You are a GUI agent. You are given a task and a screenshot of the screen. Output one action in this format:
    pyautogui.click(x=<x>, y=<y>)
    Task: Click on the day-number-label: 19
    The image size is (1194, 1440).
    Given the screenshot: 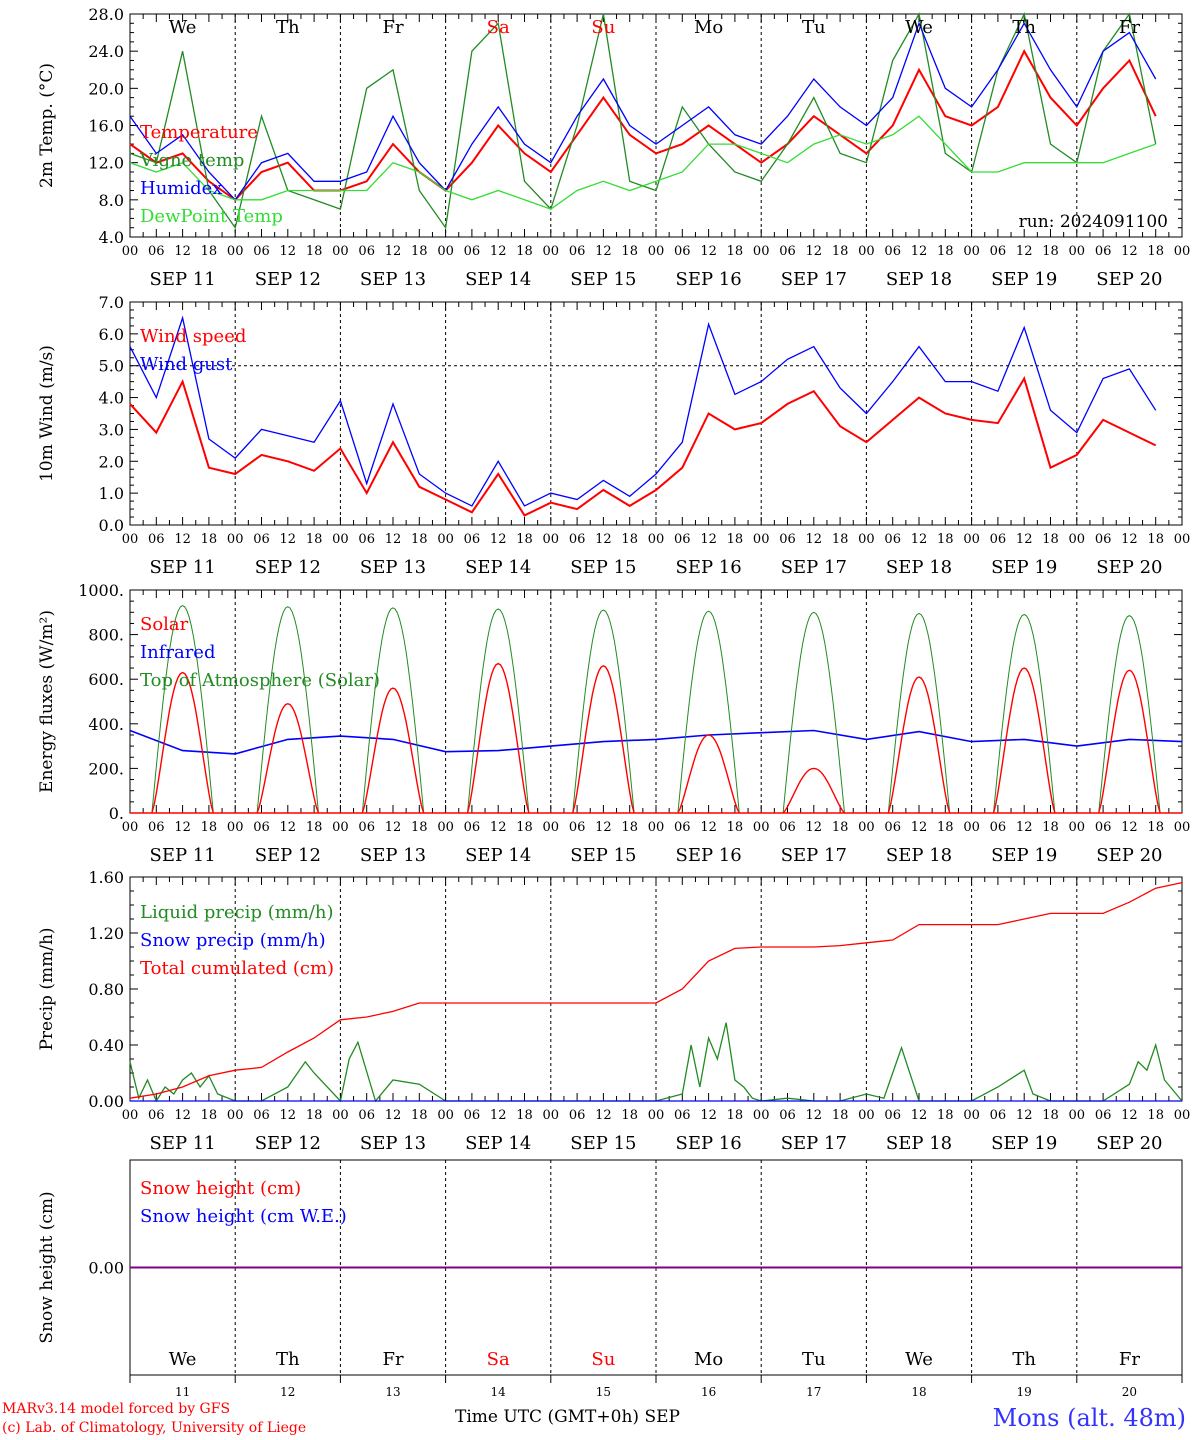 What is the action you would take?
    pyautogui.click(x=1024, y=1392)
    